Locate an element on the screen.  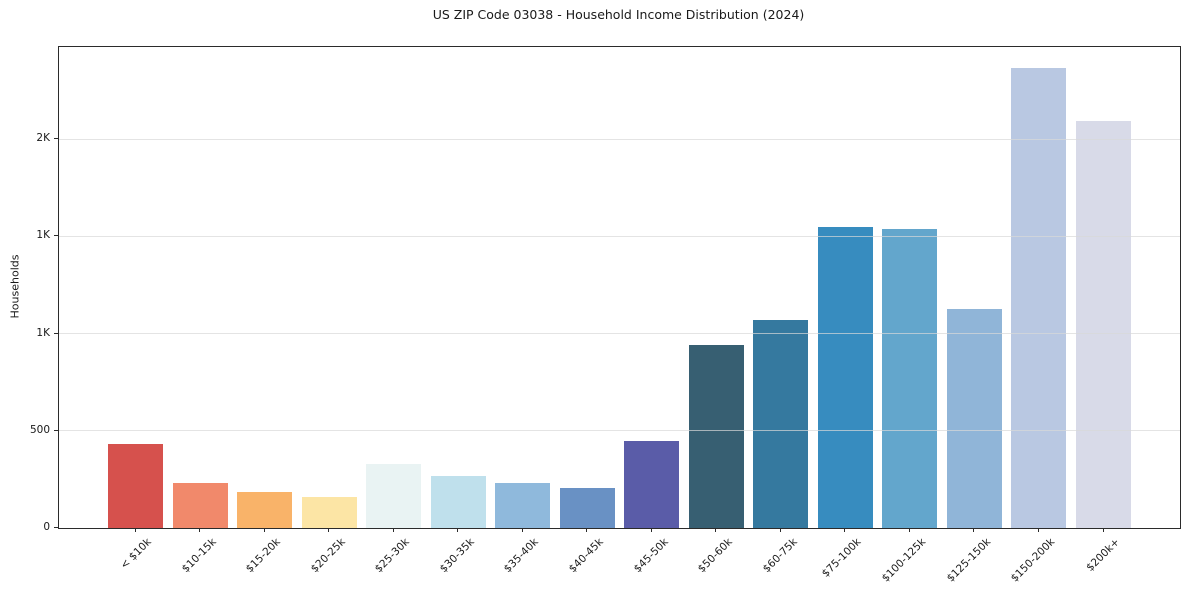
y-axis-label: Households is located at coordinates (15, 286).